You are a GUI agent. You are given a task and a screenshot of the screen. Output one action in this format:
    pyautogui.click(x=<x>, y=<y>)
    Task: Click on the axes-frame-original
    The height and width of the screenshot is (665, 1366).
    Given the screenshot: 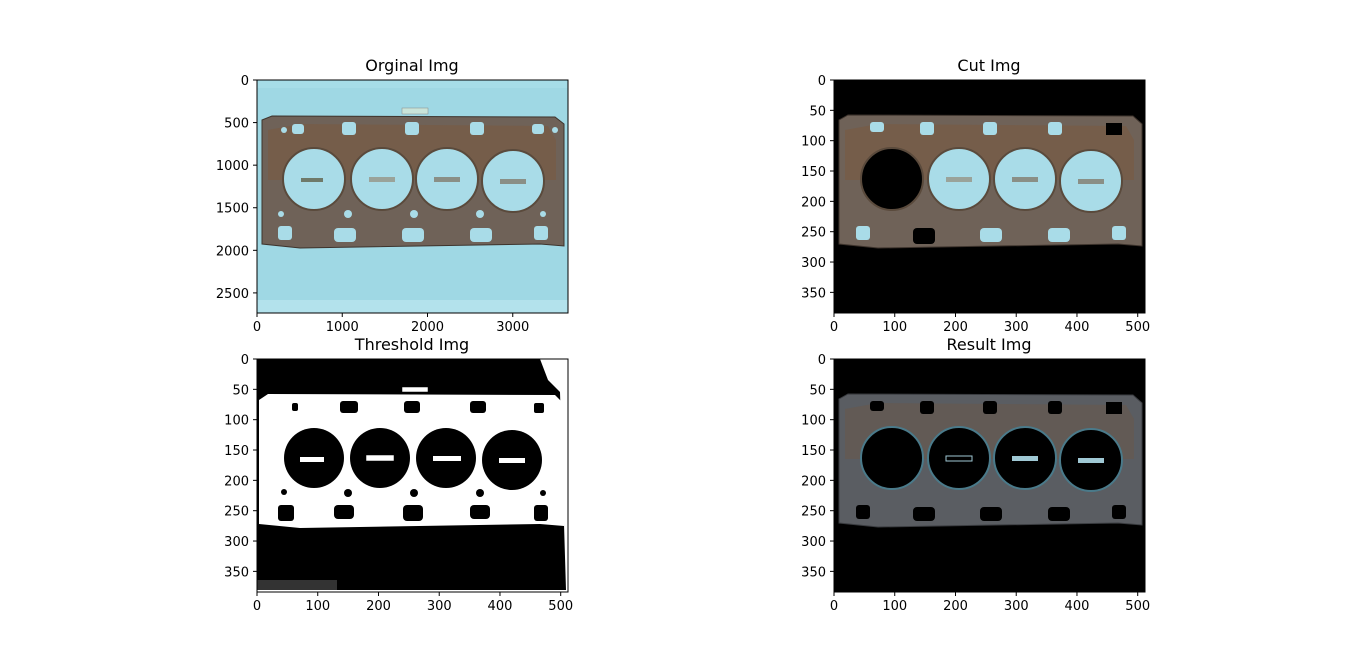 What is the action you would take?
    pyautogui.click(x=412, y=196)
    